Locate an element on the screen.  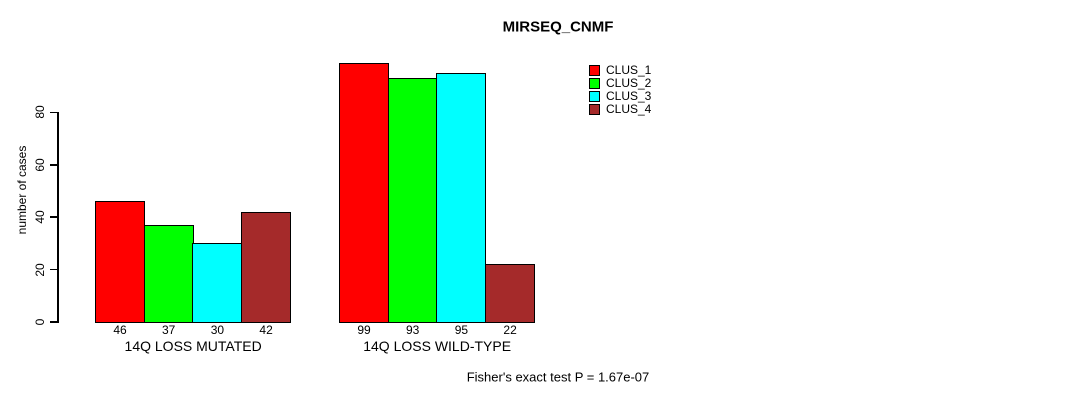
bar-clus_2-group2 is located at coordinates (412, 201).